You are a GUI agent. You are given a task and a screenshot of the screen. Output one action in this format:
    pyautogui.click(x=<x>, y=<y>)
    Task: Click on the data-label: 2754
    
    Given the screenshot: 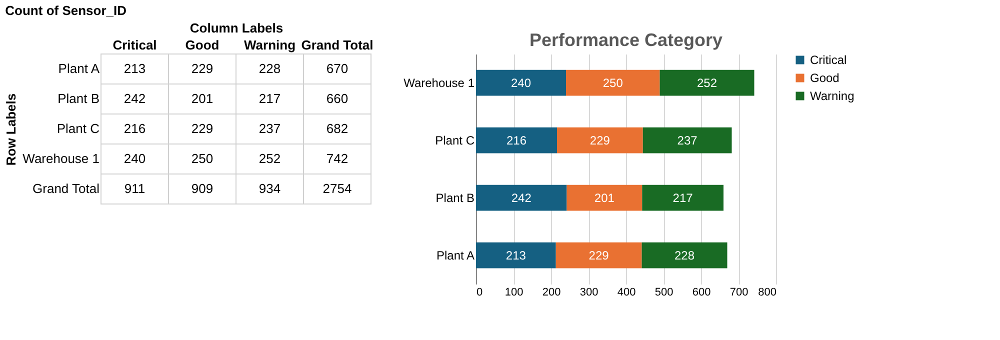 What is the action you would take?
    pyautogui.click(x=337, y=188)
    